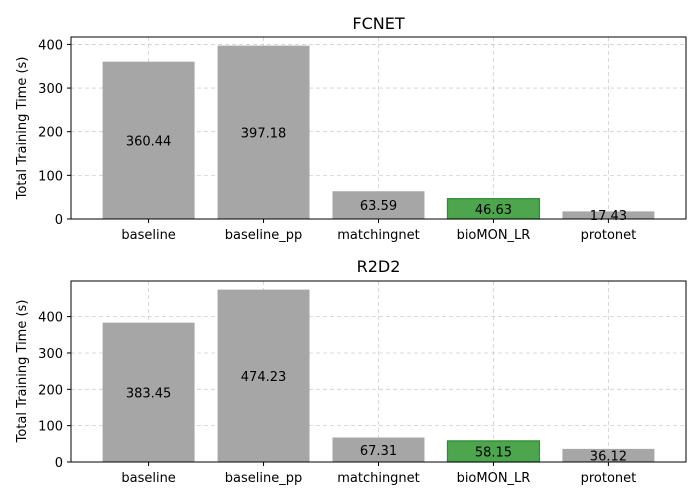 Image resolution: width=700 pixels, height=504 pixels. I want to click on data-label: 383.45, so click(149, 393).